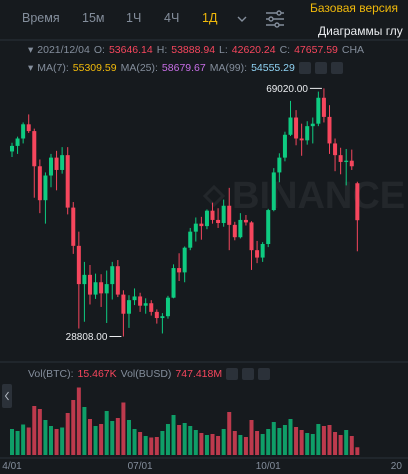 This screenshot has width=408, height=474. I want to click on ohlc-label: O:, so click(99, 50).